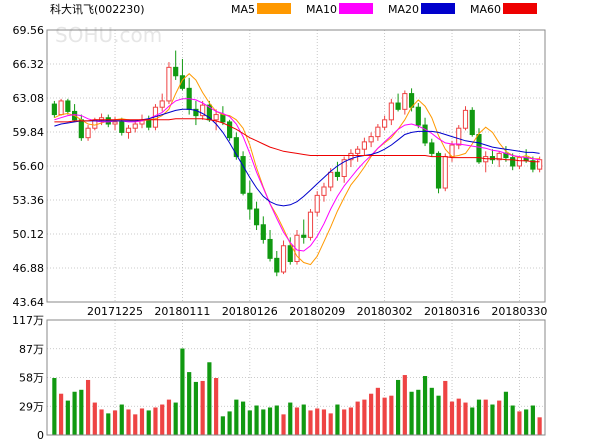 The image size is (600, 440). Describe the element at coordinates (274, 8) in the screenshot. I see `legend-swatch-ma5` at that location.